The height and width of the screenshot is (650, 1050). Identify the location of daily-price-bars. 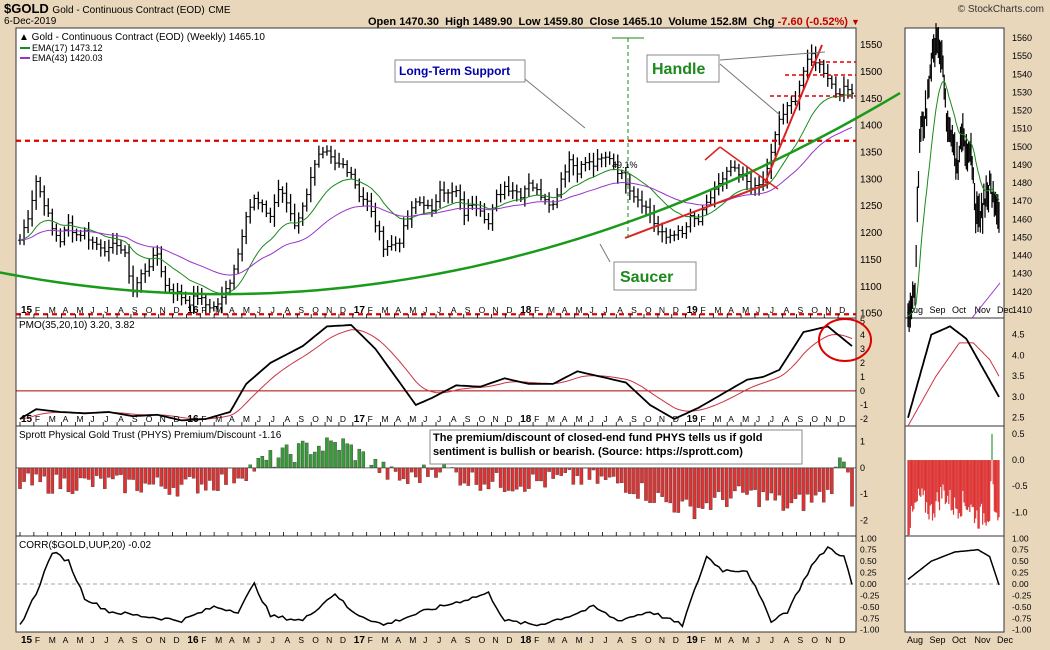
(953, 177).